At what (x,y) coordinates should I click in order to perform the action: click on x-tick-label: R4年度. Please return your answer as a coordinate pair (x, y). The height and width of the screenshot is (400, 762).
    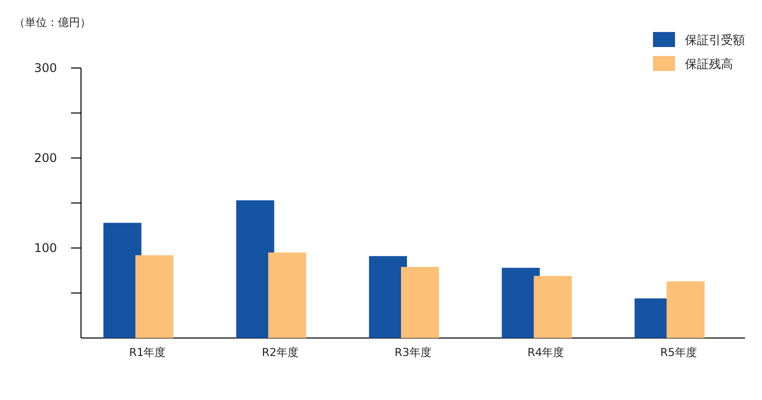
    Looking at the image, I should click on (545, 352).